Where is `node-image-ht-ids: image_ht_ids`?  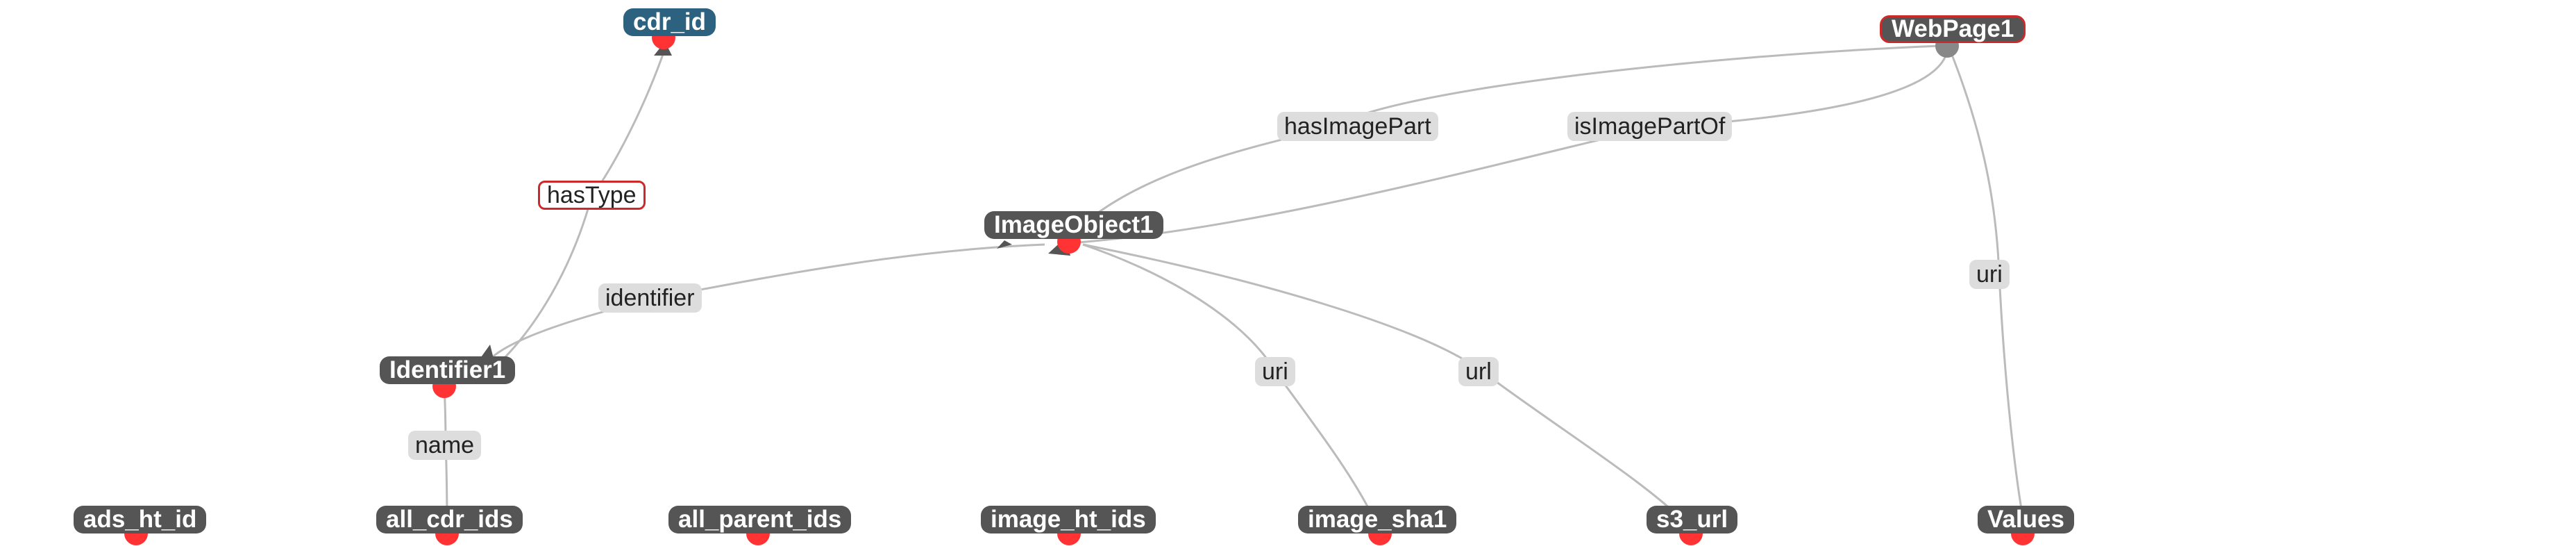 node-image-ht-ids: image_ht_ids is located at coordinates (1068, 519).